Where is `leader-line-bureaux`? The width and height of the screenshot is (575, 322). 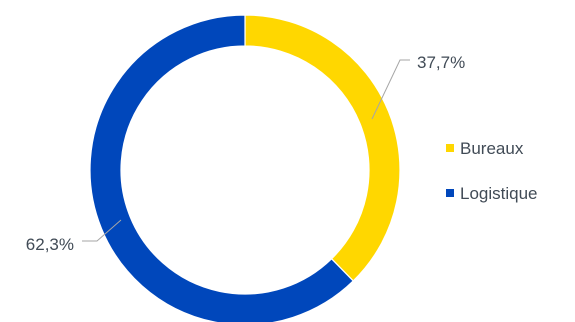
leader-line-bureaux is located at coordinates (390, 89).